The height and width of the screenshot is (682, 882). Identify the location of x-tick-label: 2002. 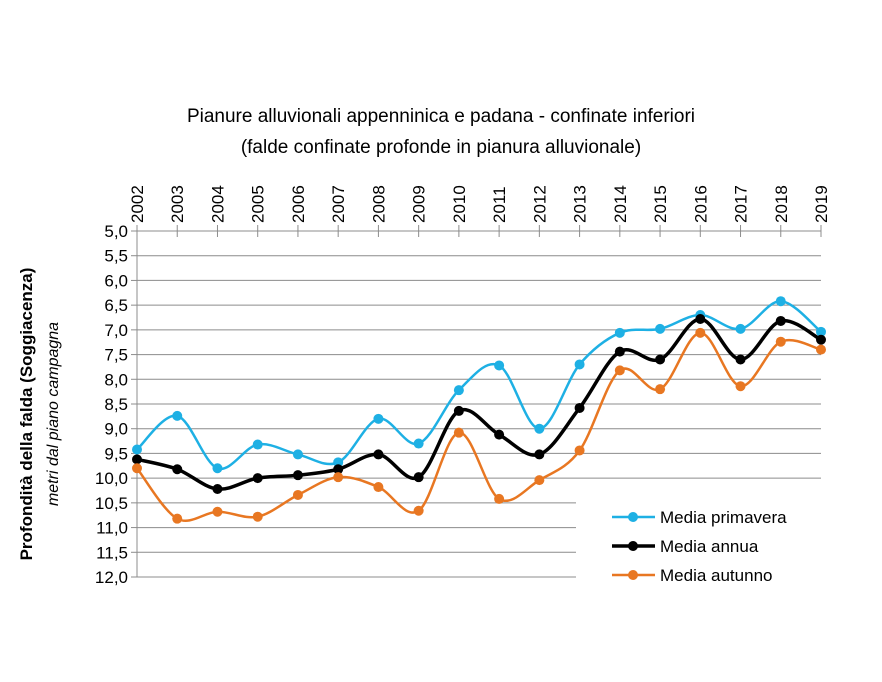
(137, 204).